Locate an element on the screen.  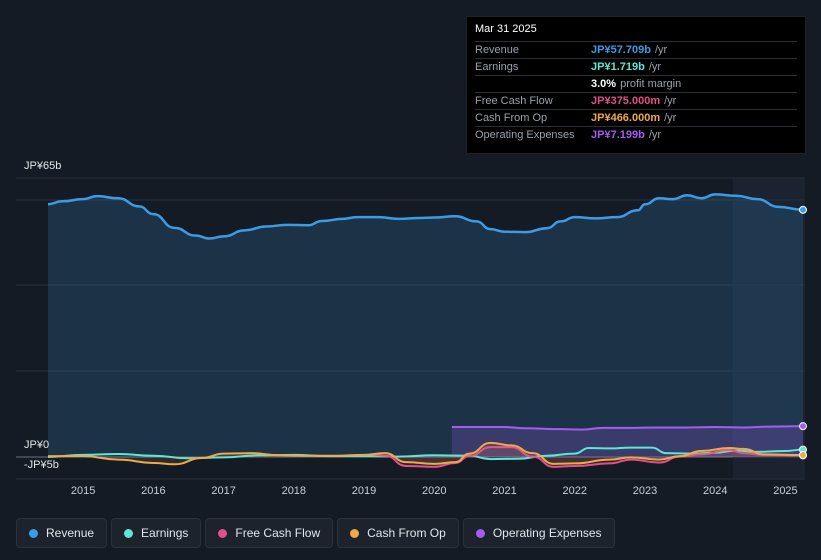
x-tick-label: 2022 is located at coordinates (574, 491).